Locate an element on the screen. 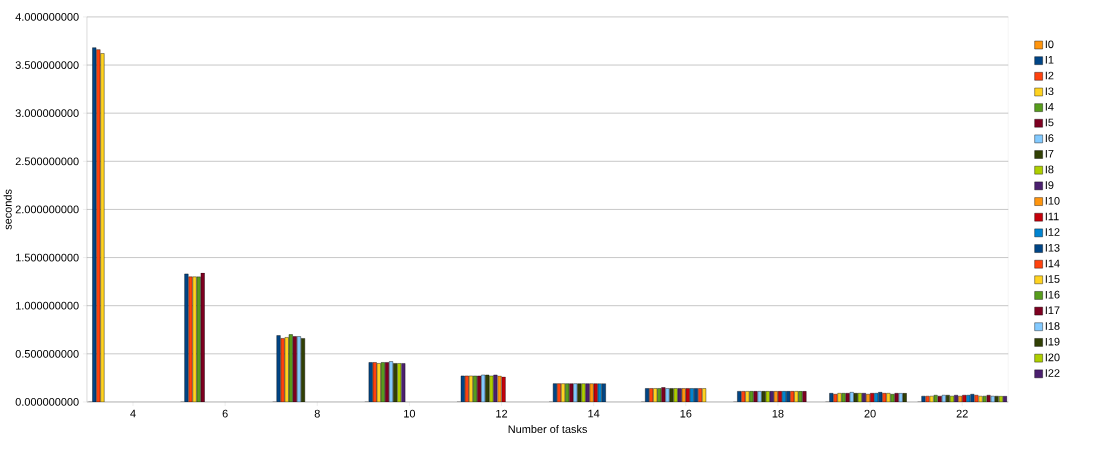 The width and height of the screenshot is (1120, 466). x-tick-label: 16 is located at coordinates (686, 413).